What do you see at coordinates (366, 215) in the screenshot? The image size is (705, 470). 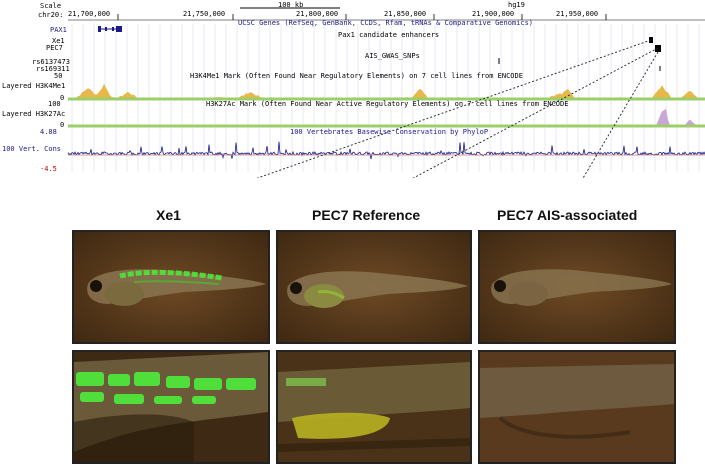 I see `panel-title-pec7-reference: PEC7 Reference` at bounding box center [366, 215].